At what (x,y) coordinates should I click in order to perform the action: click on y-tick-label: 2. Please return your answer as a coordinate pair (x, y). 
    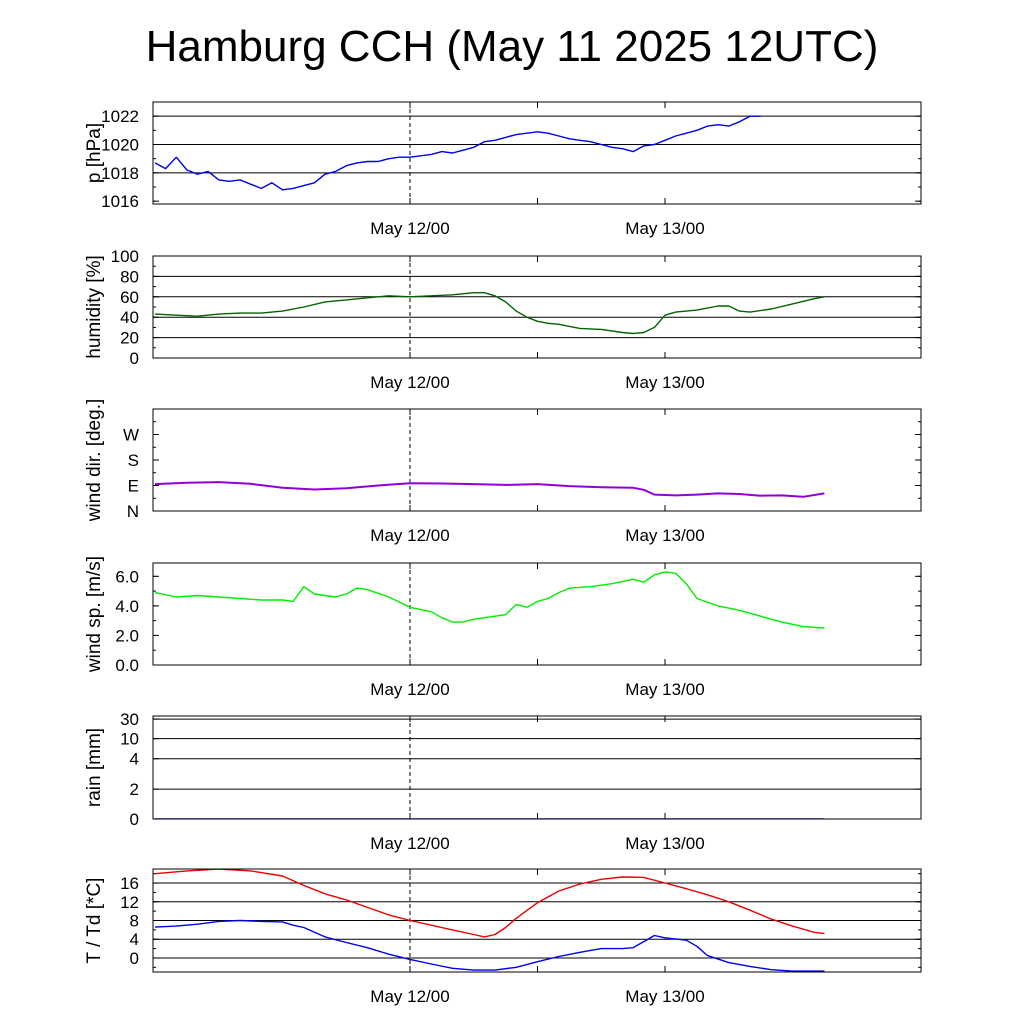
    Looking at the image, I should click on (134, 789).